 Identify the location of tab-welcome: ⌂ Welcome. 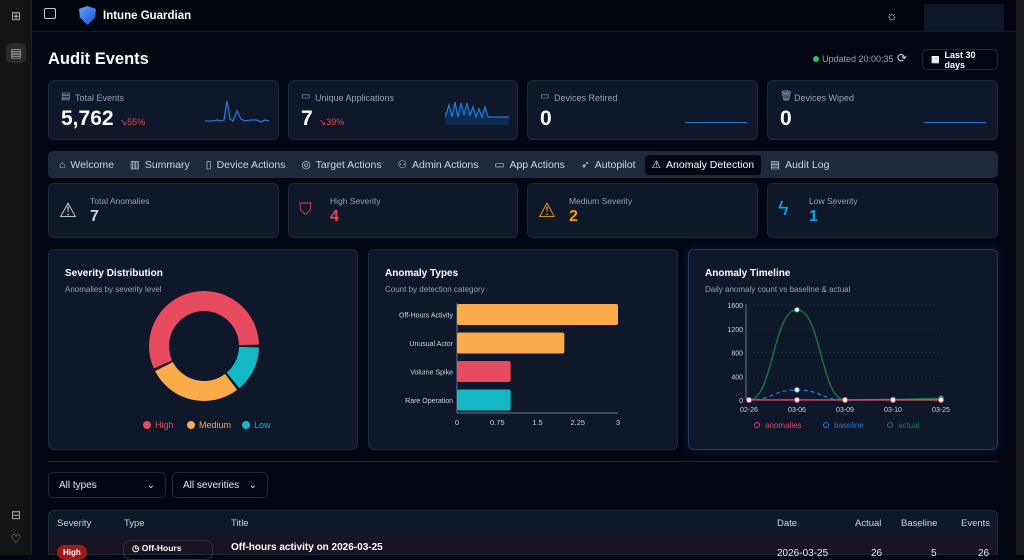
(86, 164).